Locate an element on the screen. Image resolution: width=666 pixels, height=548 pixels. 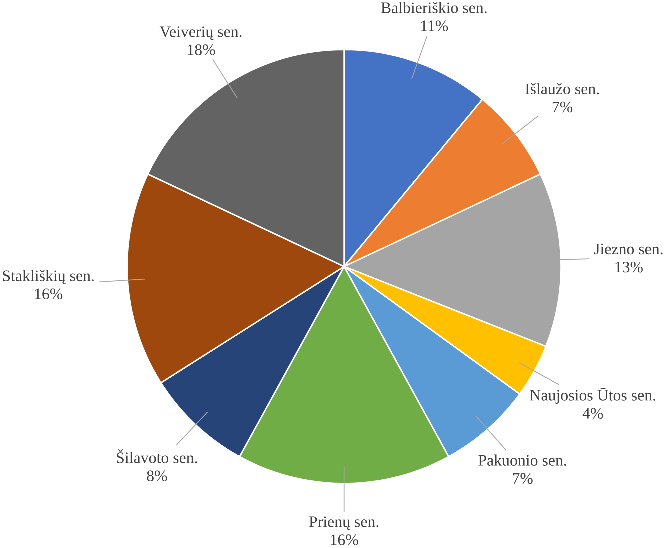
data-label: 18% is located at coordinates (202, 50).